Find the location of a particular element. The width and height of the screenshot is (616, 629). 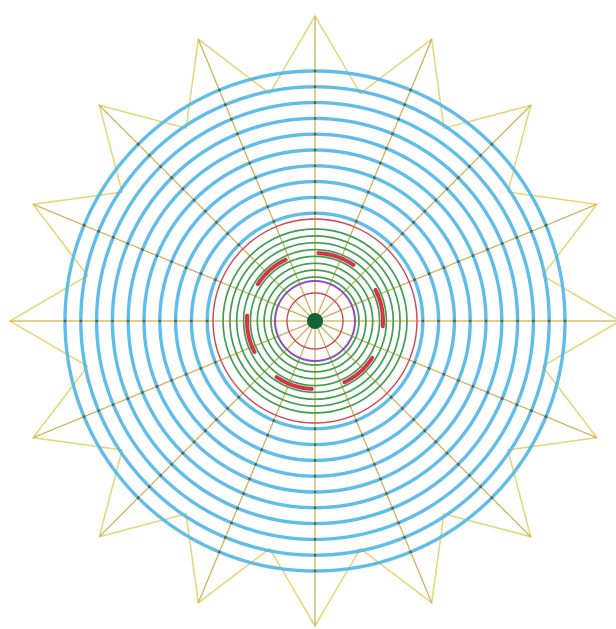

red-ring is located at coordinates (315, 321).